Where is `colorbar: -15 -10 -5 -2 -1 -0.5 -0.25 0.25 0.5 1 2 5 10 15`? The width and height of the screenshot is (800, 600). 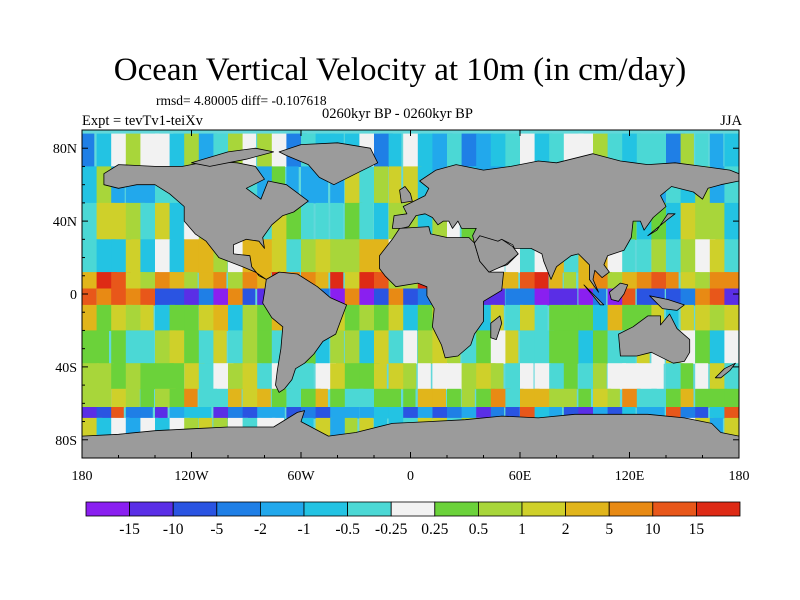
colorbar: -15 -10 -5 -2 -1 -0.5 -0.25 0.25 0.5 1 2 5 10 15 is located at coordinates (413, 519).